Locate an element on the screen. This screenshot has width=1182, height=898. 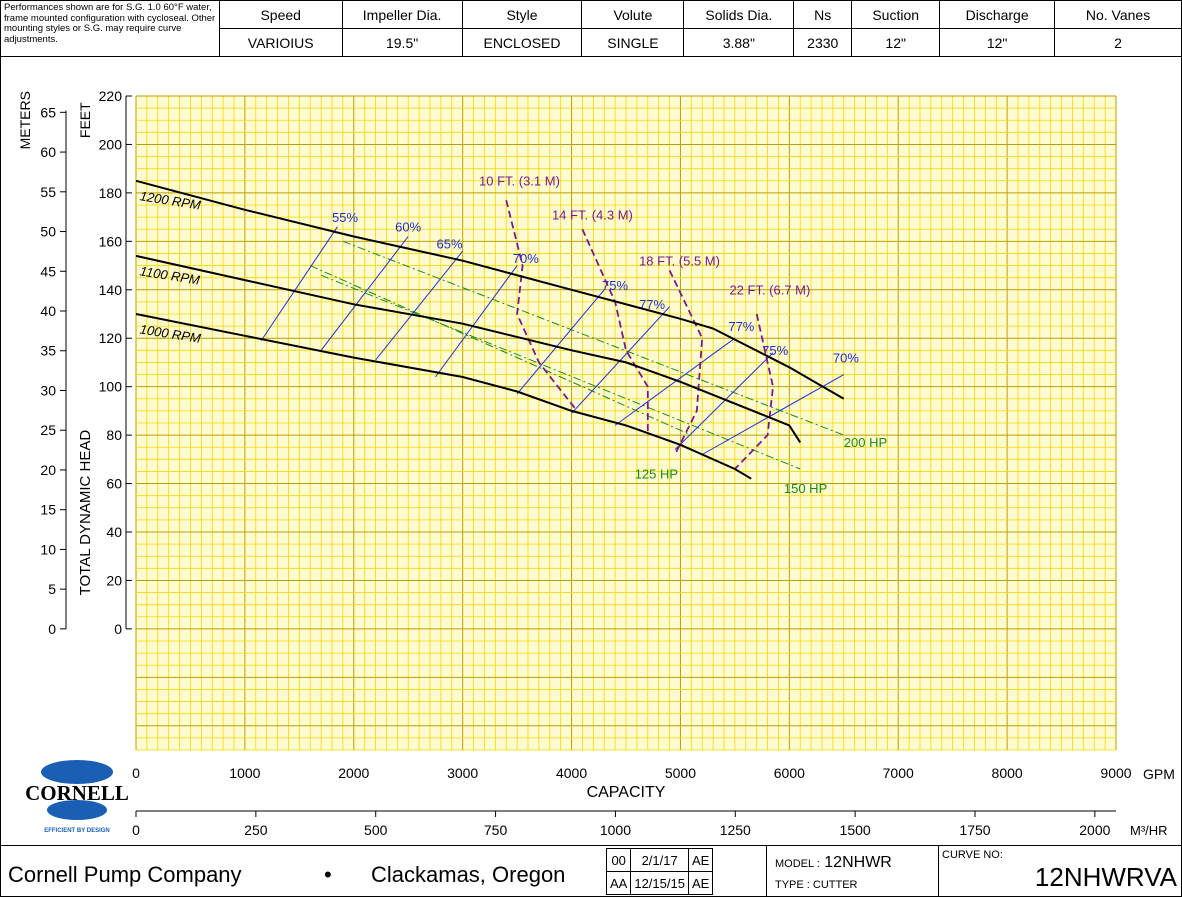
hp-line is located at coordinates (500, 350).